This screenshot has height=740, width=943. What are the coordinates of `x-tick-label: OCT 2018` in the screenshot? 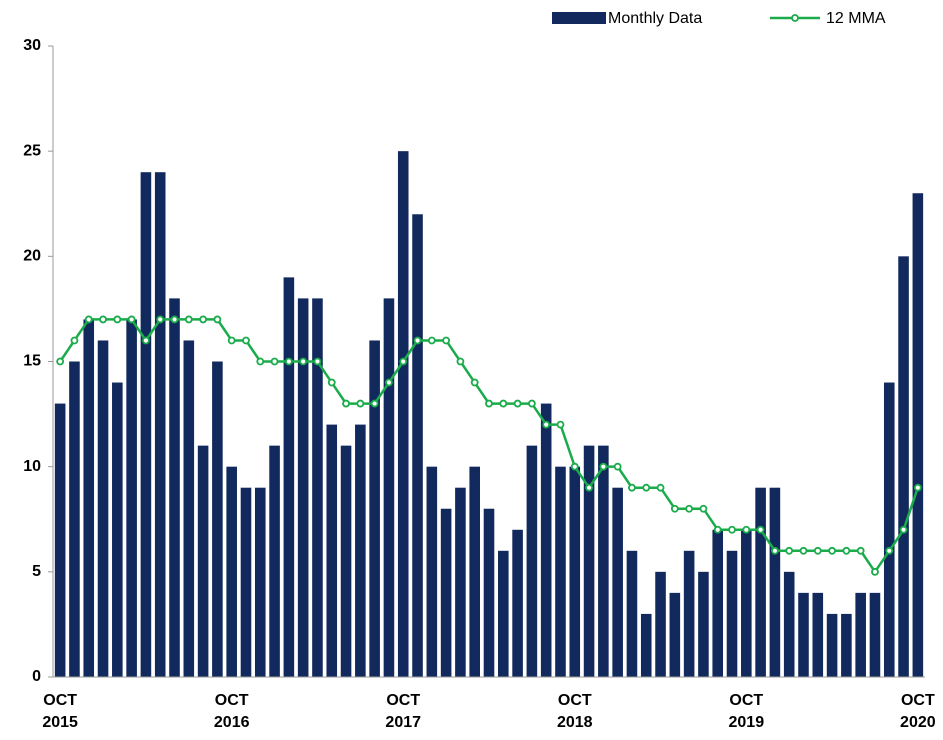 It's located at (575, 711).